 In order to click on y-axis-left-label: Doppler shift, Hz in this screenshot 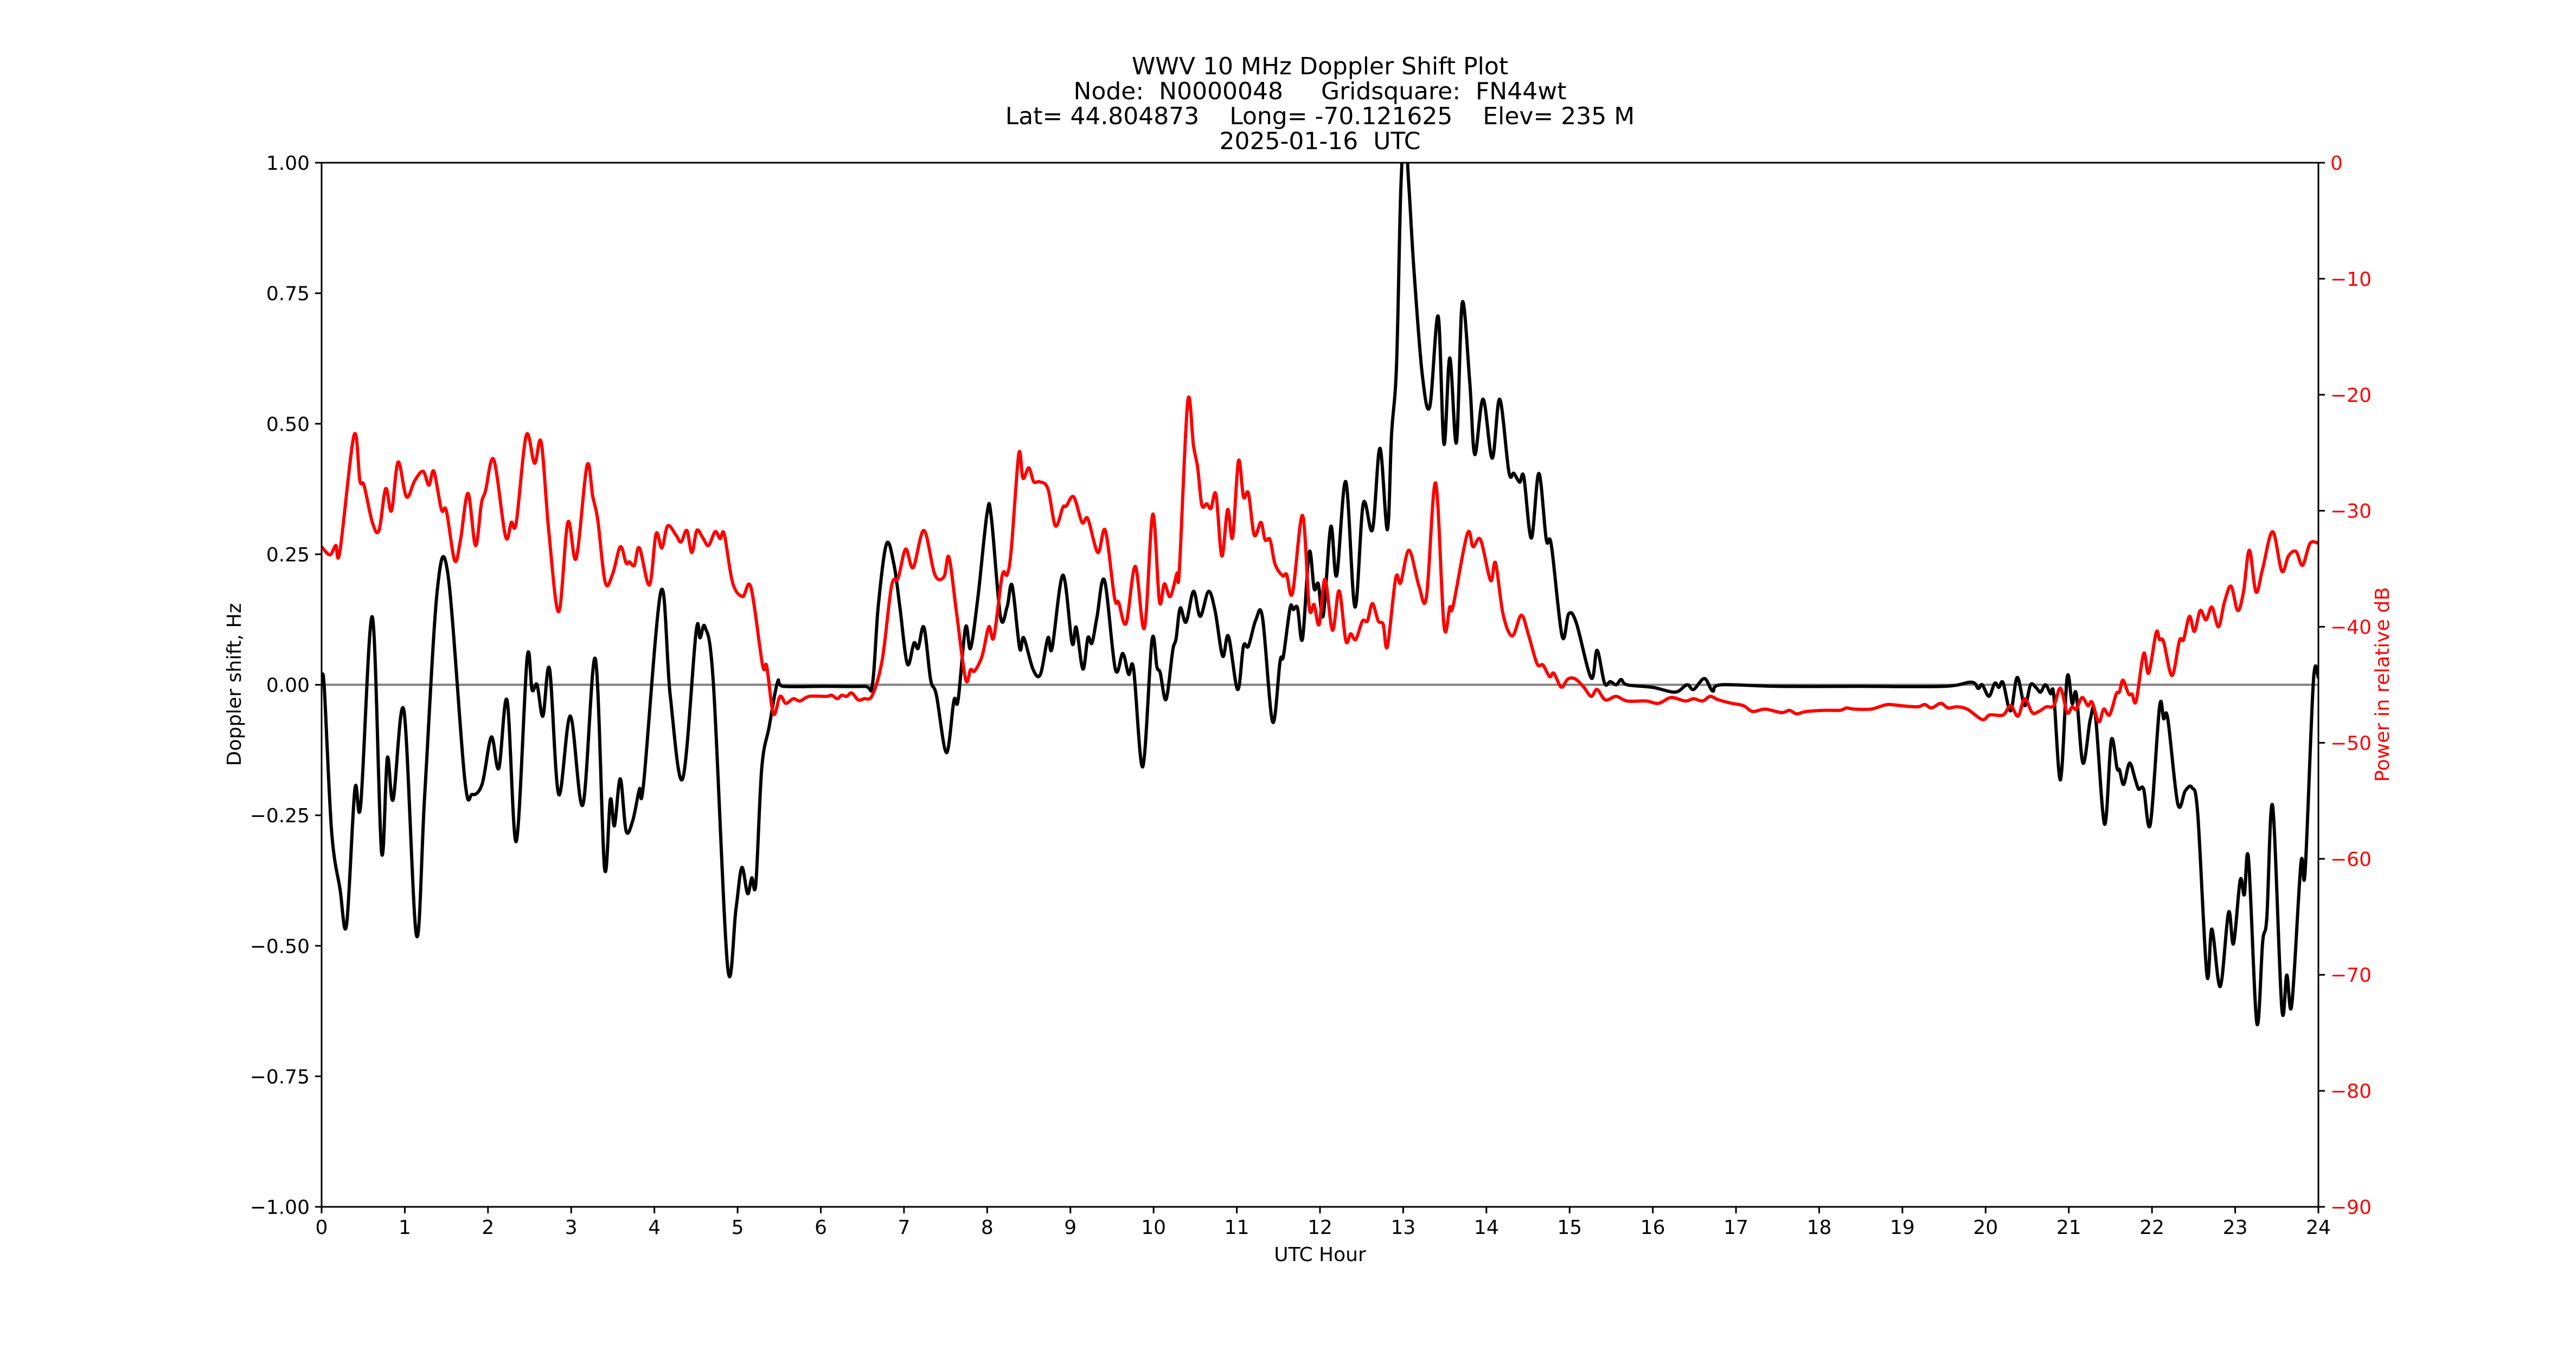, I will do `click(234, 684)`.